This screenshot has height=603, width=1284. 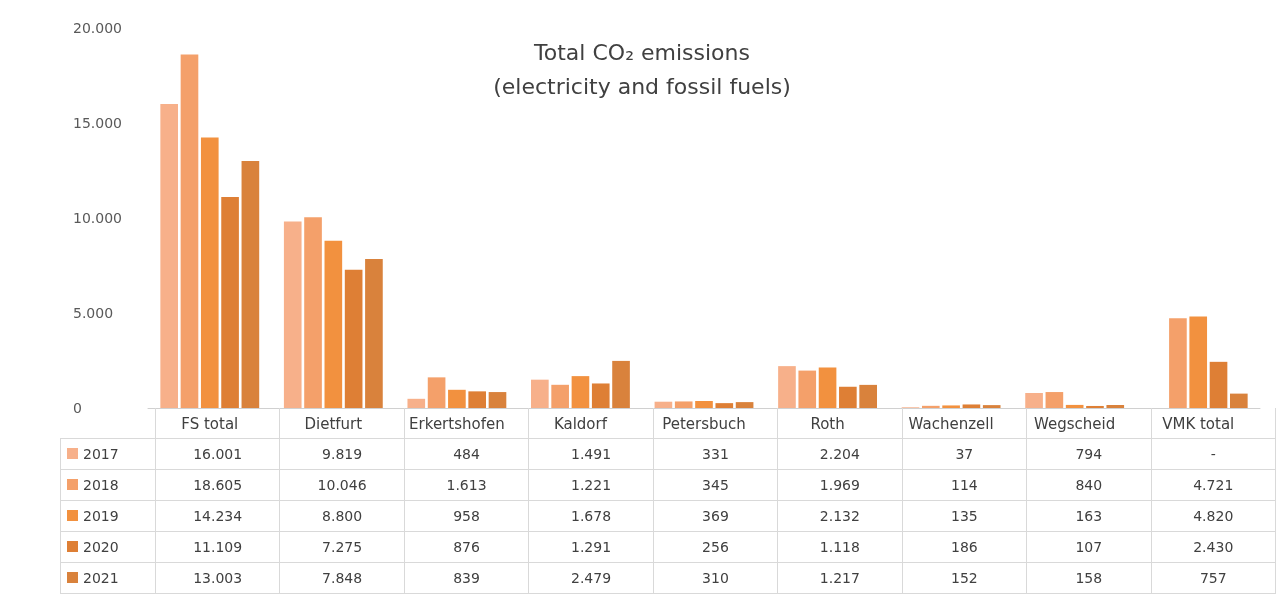 I want to click on data-label: 13.003, so click(x=217, y=578).